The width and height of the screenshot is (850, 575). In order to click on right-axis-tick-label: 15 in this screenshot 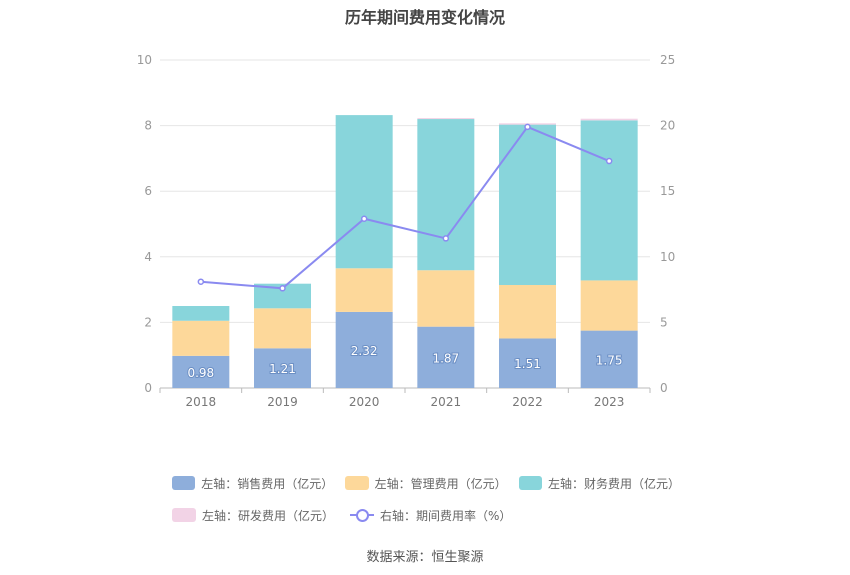, I will do `click(667, 191)`.